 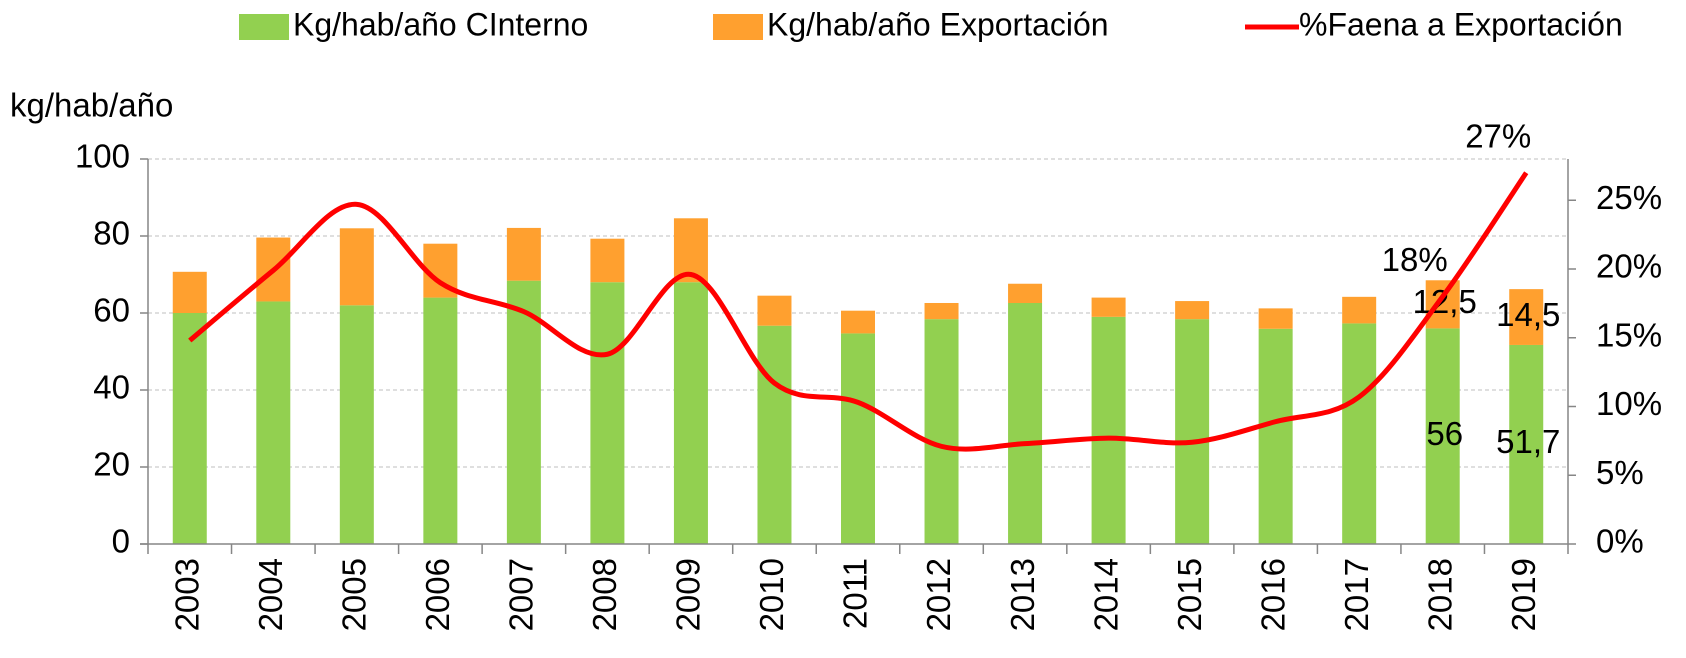 I want to click on x-tick-label: 2010, so click(x=771, y=594).